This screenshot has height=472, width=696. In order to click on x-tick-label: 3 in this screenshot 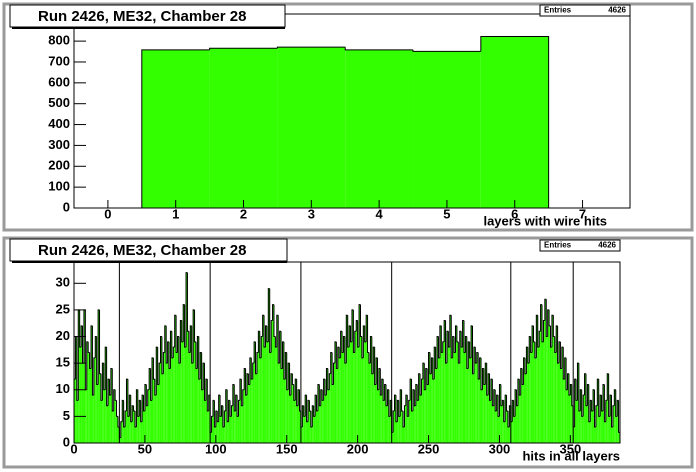, I will do `click(311, 213)`.